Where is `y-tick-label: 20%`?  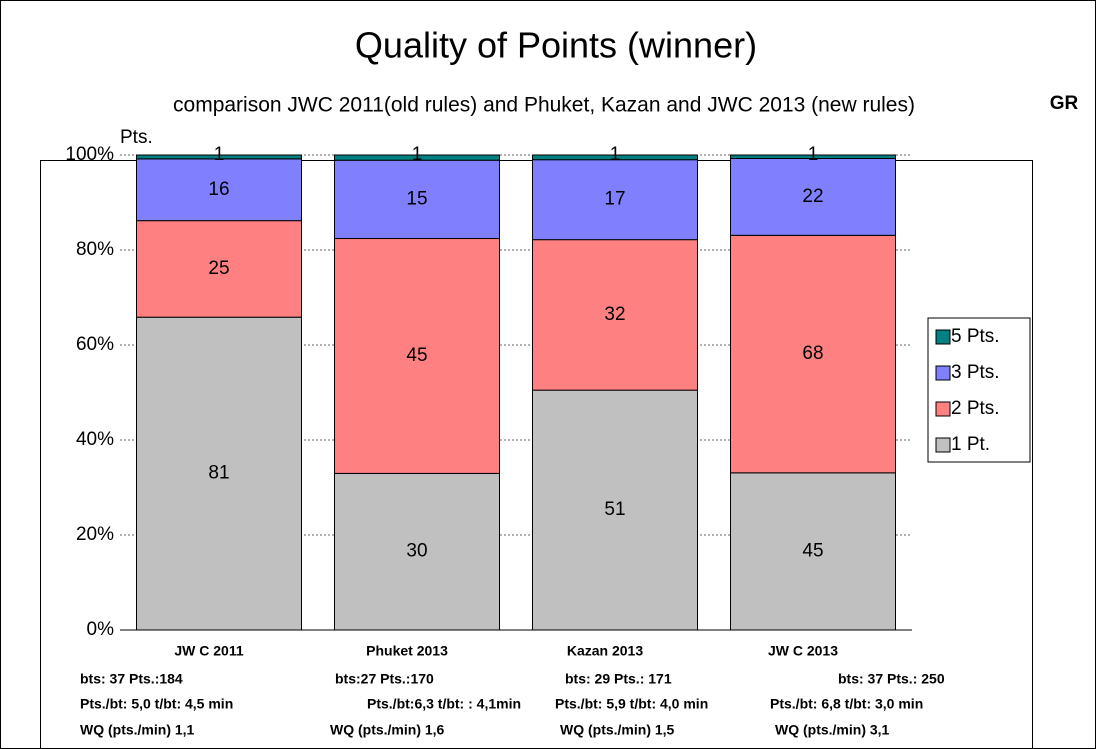 y-tick-label: 20% is located at coordinates (95, 534).